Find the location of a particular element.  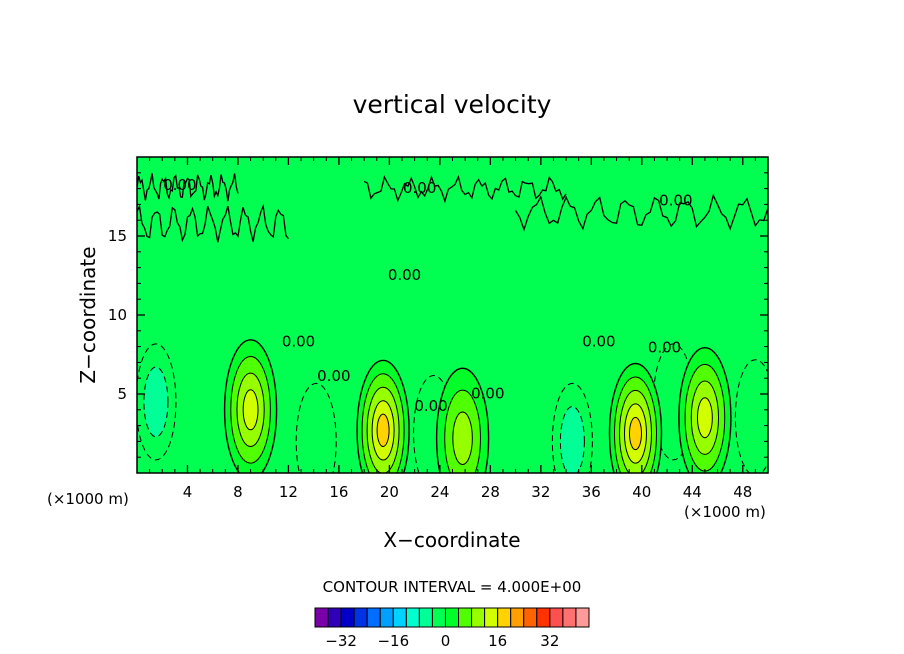

x-tick-label: 20 is located at coordinates (389, 492).